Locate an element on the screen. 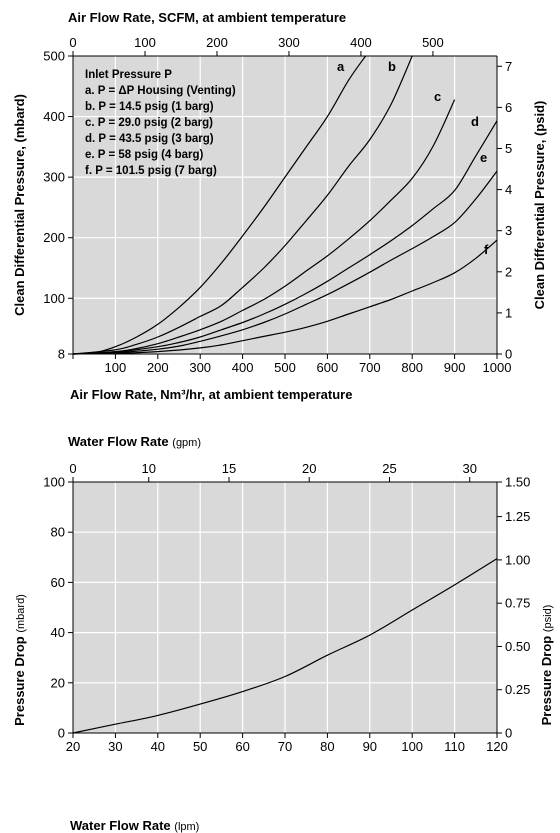 The height and width of the screenshot is (833, 560). air-x-tick-label: 500 is located at coordinates (285, 367).